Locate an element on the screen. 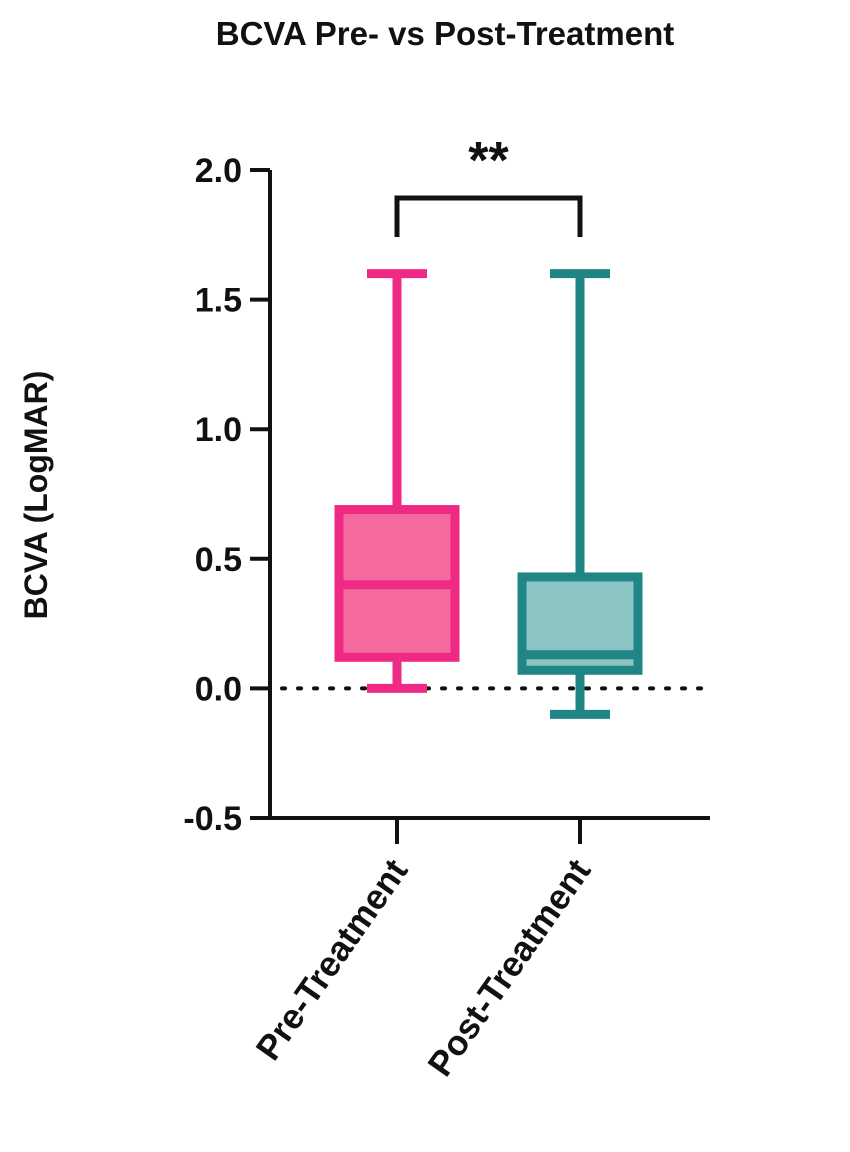 The image size is (850, 1152). y-axis-label: BCVA (LogMAR) is located at coordinates (36, 495).